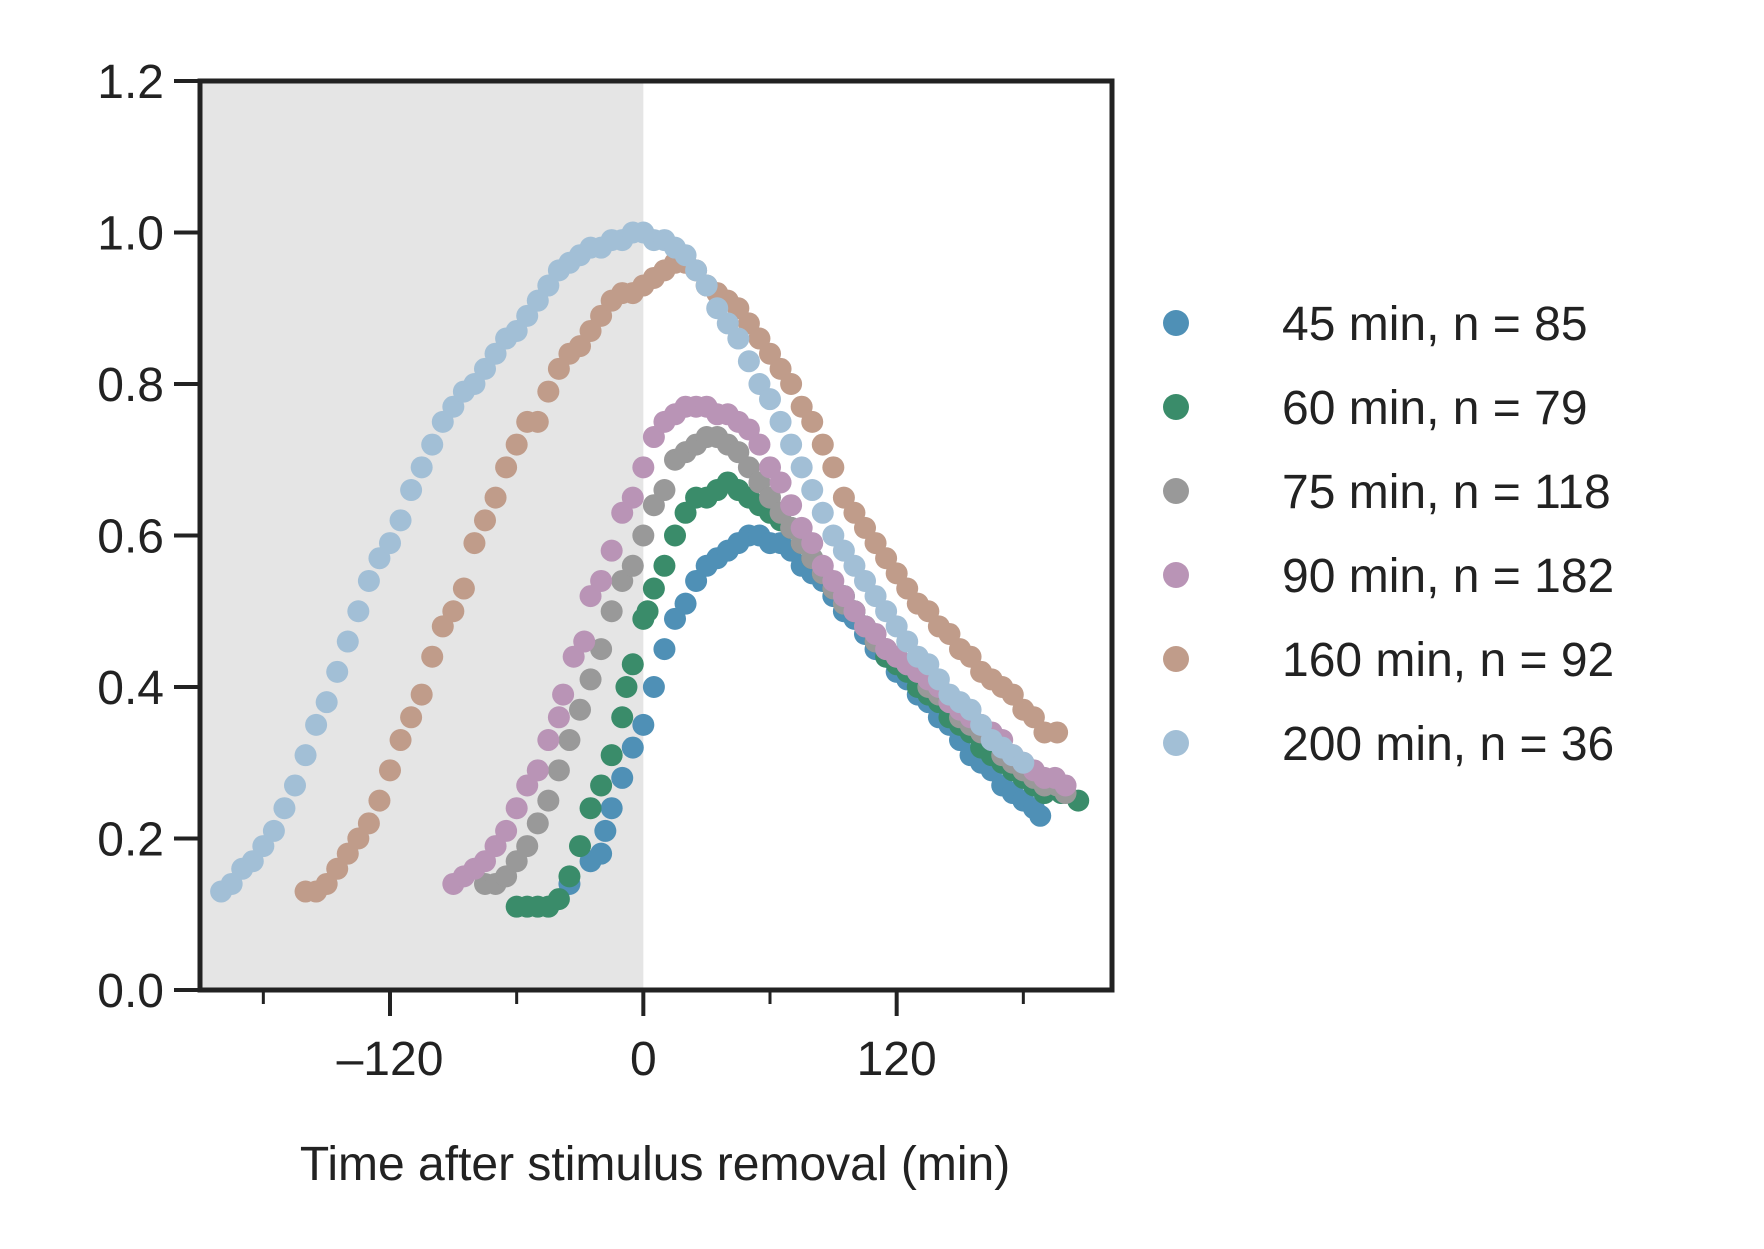 The width and height of the screenshot is (1764, 1249). Describe the element at coordinates (130, 82) in the screenshot. I see `y-tick-label: 1.2` at that location.